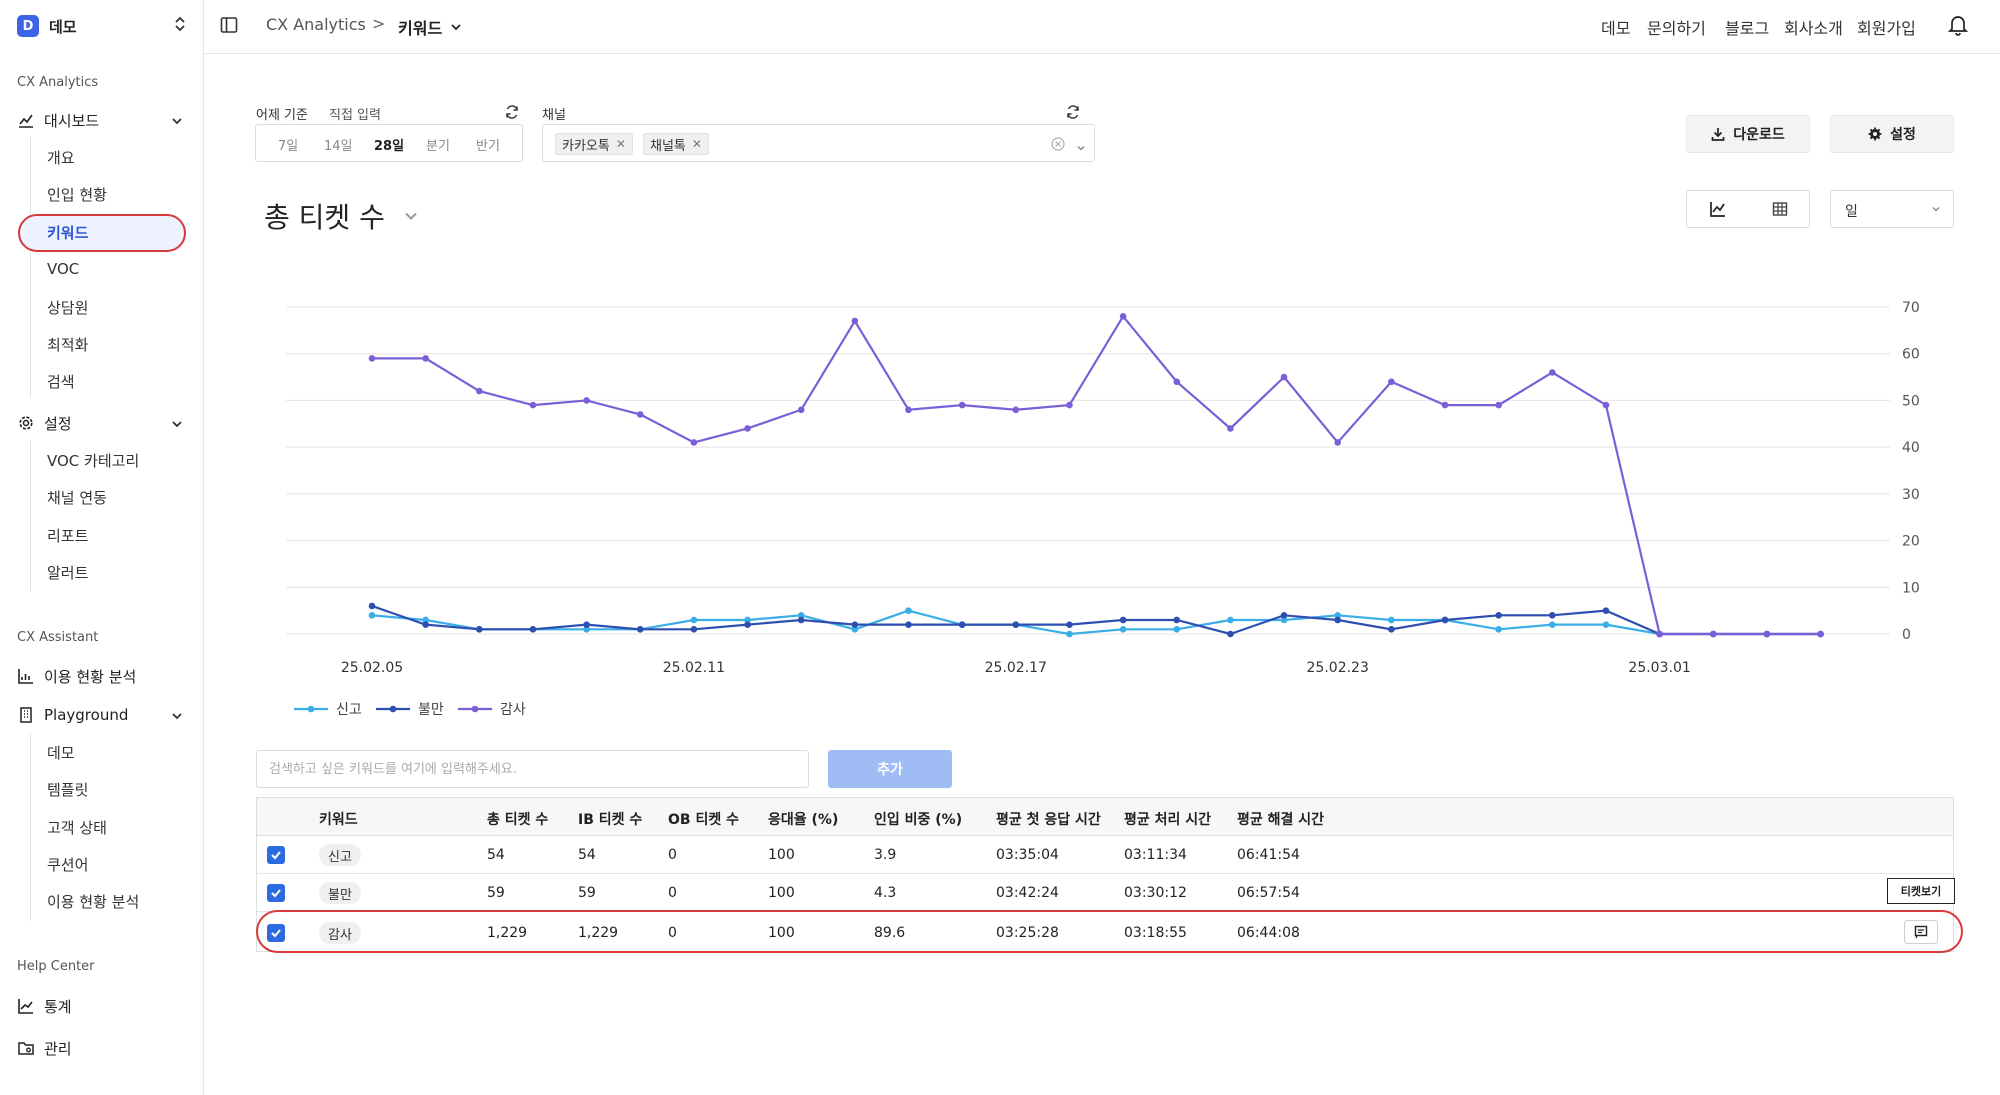 The image size is (2000, 1095). Describe the element at coordinates (803, 820) in the screenshot. I see `col-response-rate: 응대율 (%)` at that location.